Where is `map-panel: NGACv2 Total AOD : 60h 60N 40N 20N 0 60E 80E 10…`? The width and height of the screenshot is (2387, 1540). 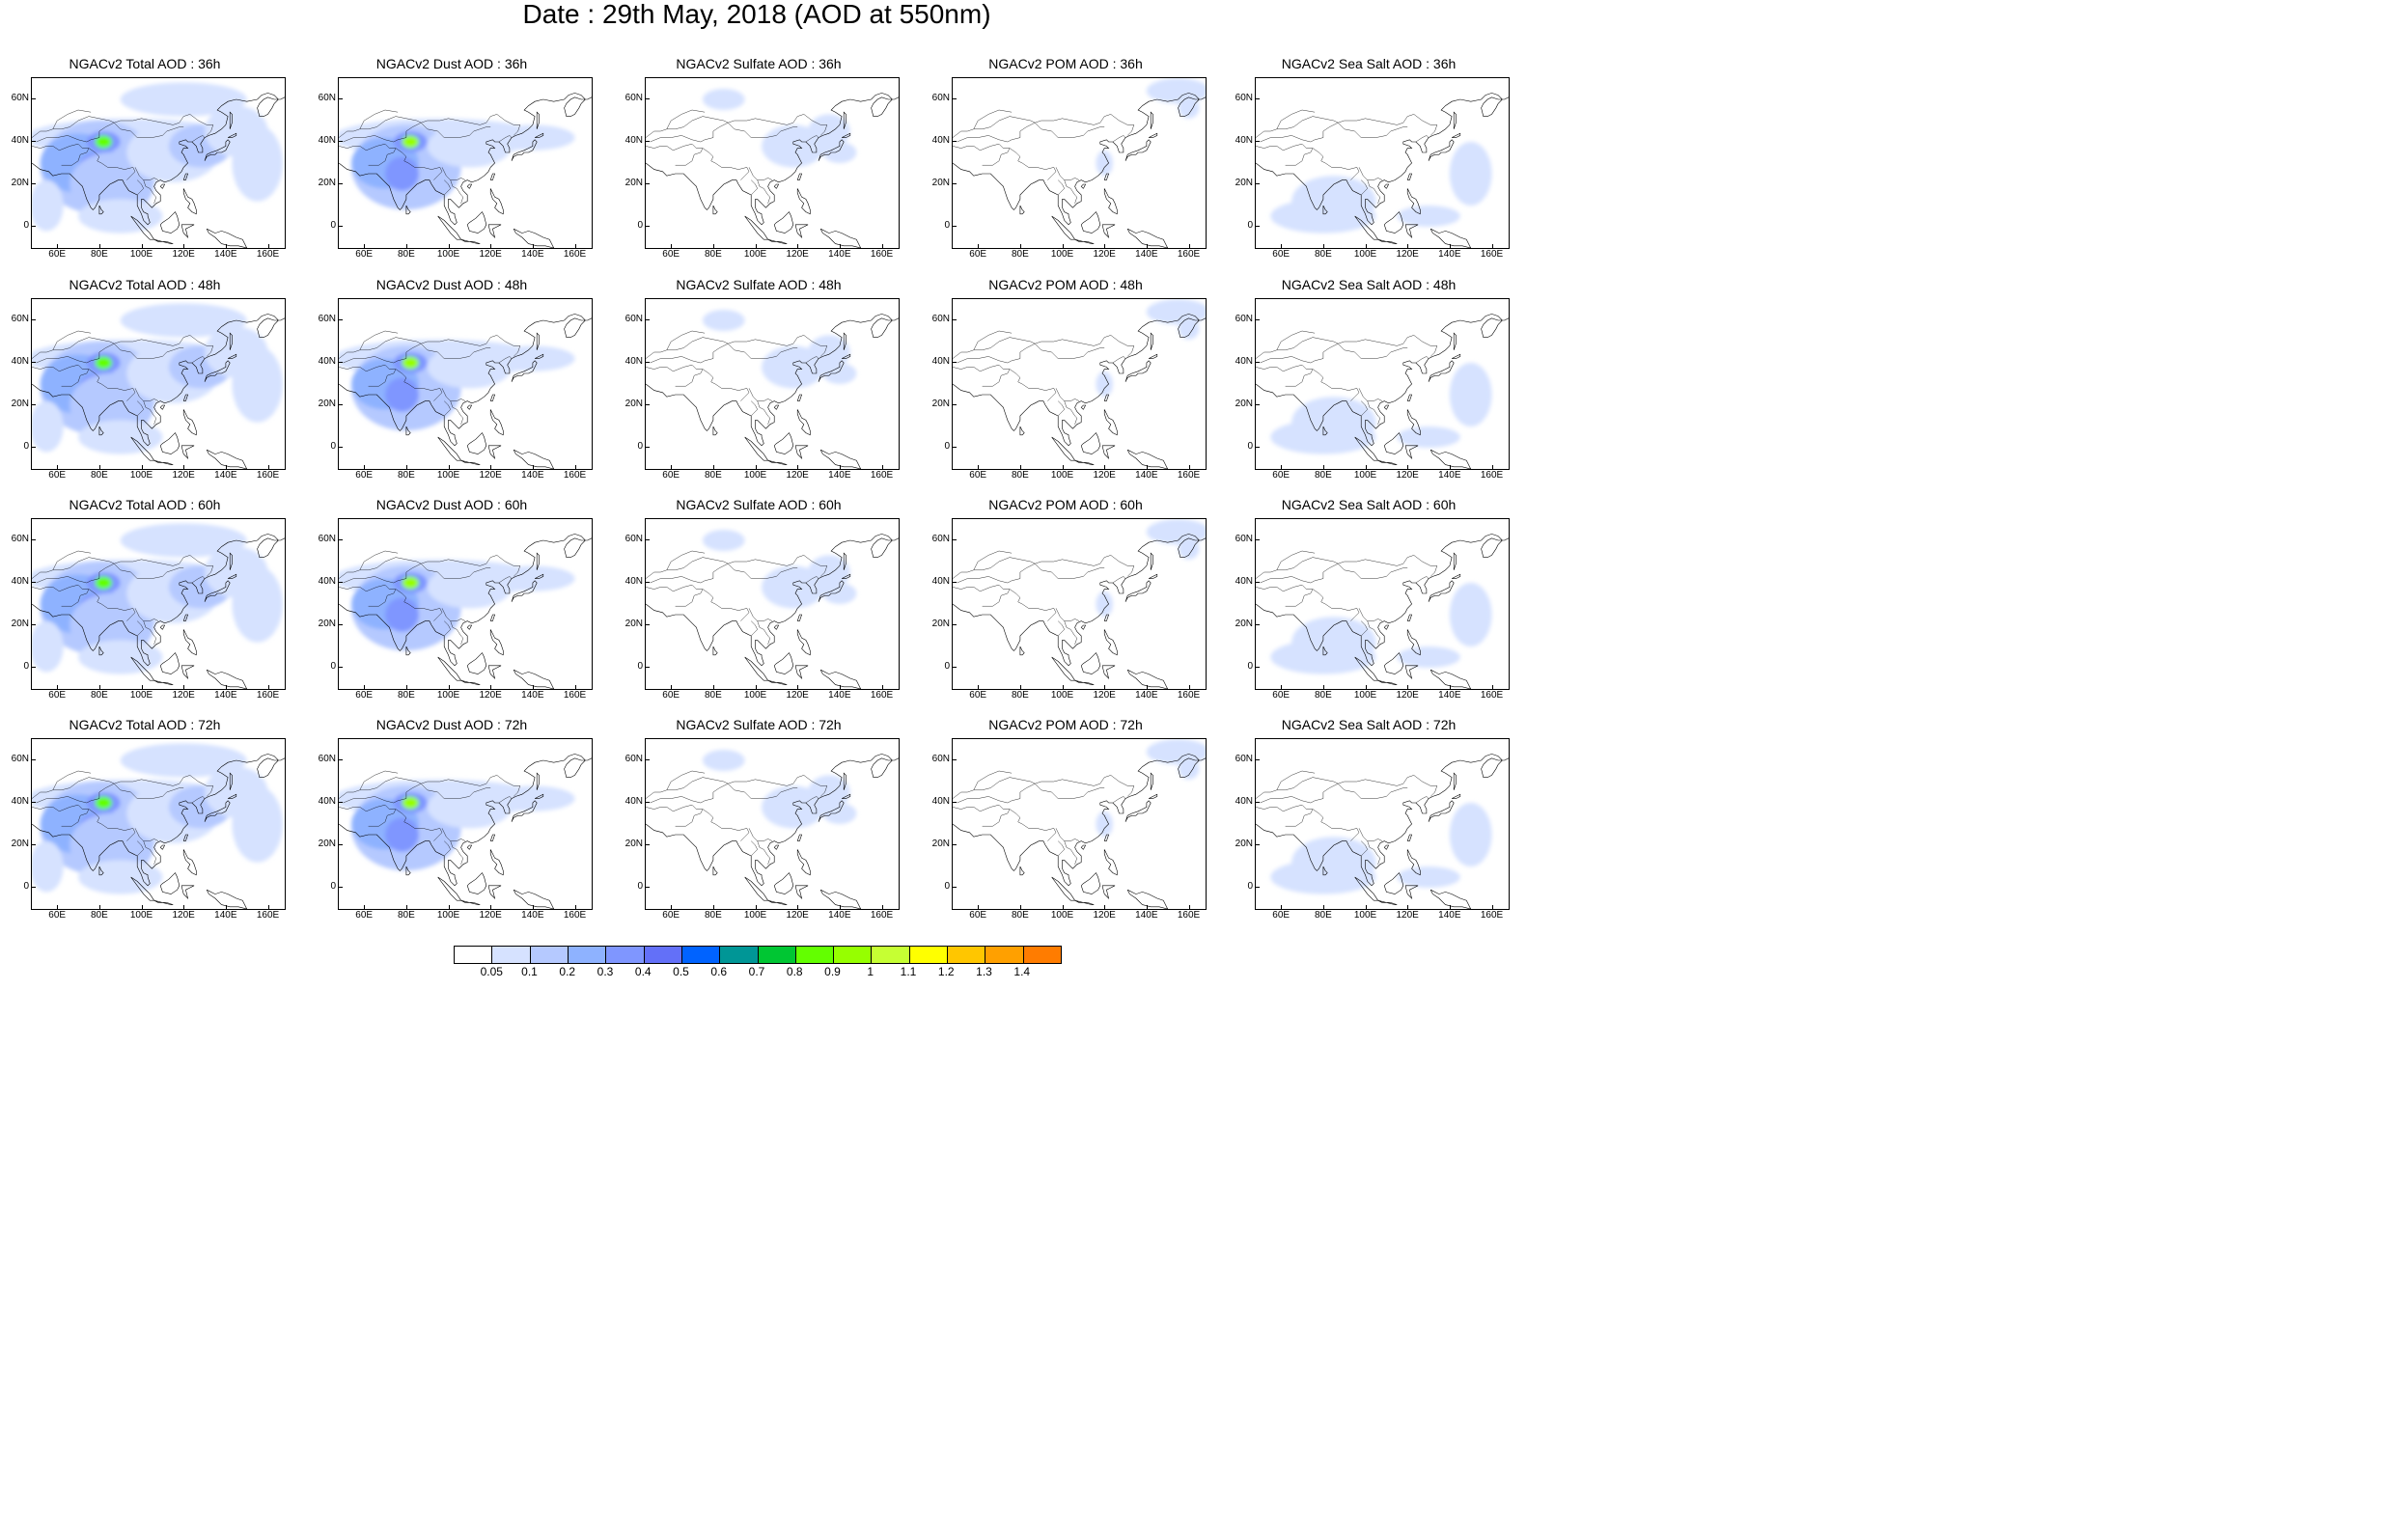
map-panel: NGACv2 Total AOD : 60h 60N 40N 20N 0 60E 80E 10… is located at coordinates (145, 599).